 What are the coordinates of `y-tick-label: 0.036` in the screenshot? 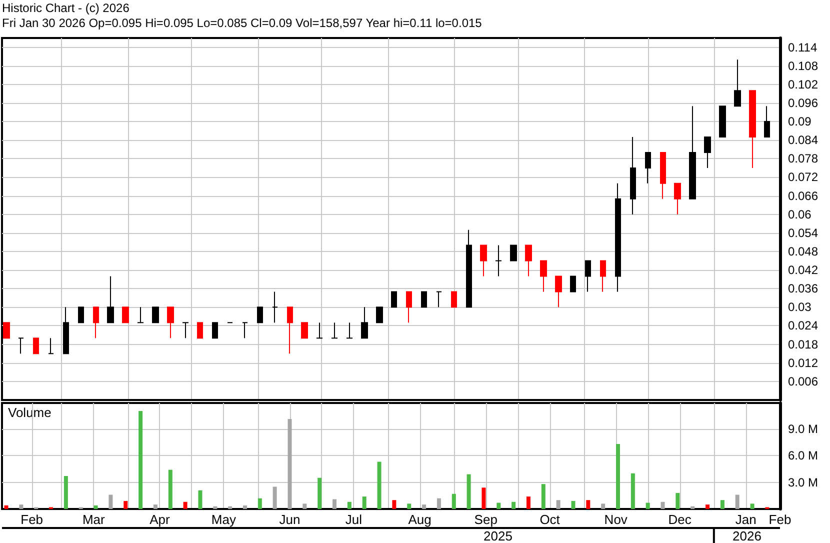 It's located at (803, 289).